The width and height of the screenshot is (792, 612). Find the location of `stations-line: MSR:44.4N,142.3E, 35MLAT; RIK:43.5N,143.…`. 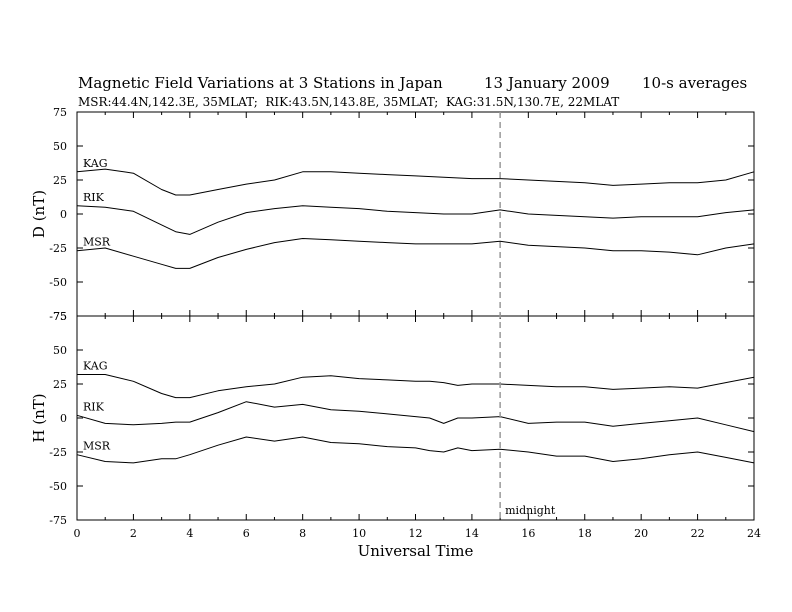

stations-line: MSR:44.4N,142.3E, 35MLAT; RIK:43.5N,143.… is located at coordinates (348, 102).